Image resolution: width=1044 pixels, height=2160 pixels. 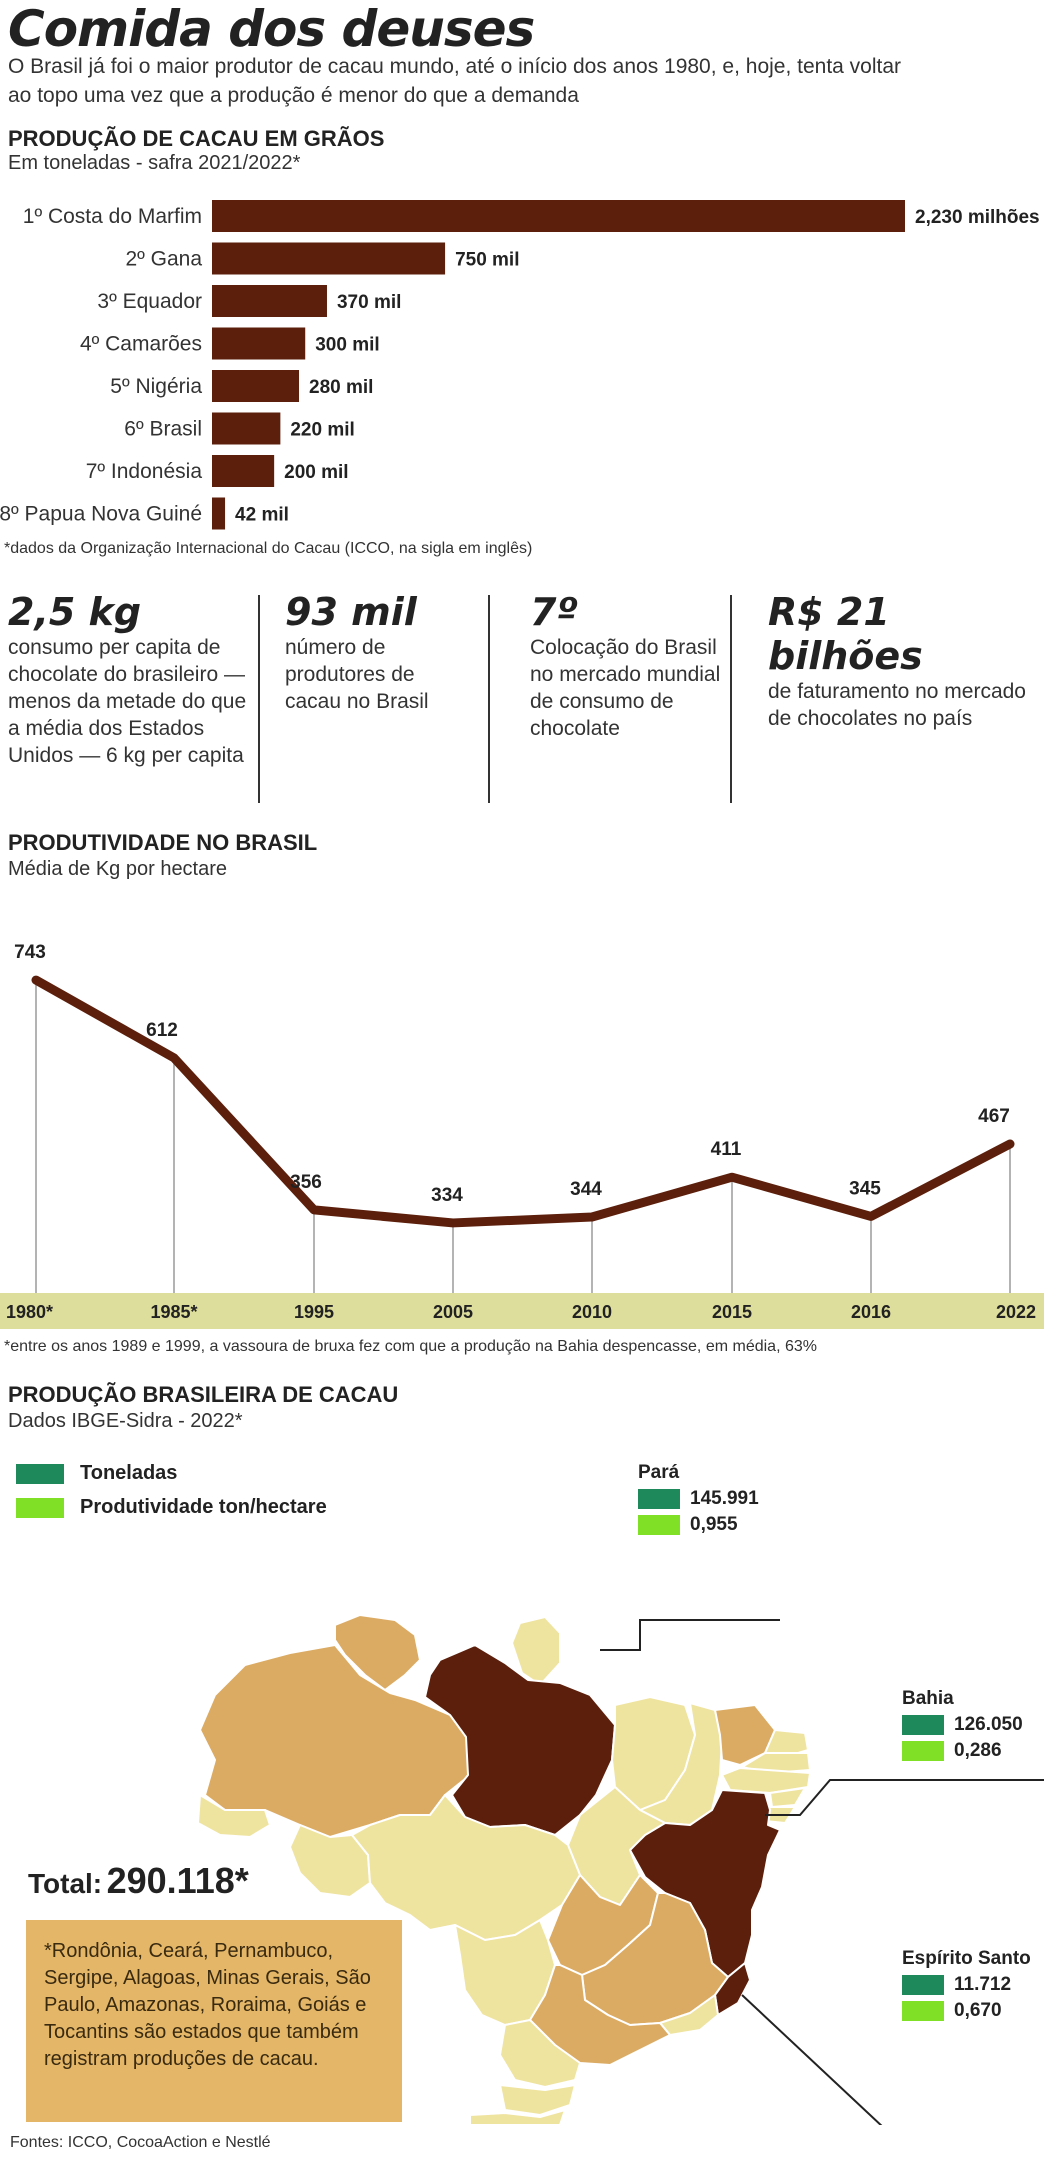 What do you see at coordinates (149, 301) in the screenshot?
I see `bar-category-label: 3º Equador` at bounding box center [149, 301].